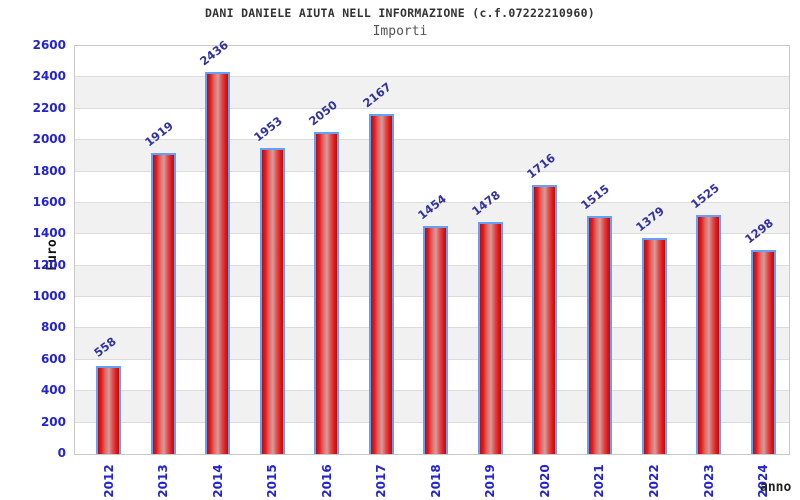 The width and height of the screenshot is (800, 500). Describe the element at coordinates (49, 76) in the screenshot. I see `y-tick-label: 2400` at that location.